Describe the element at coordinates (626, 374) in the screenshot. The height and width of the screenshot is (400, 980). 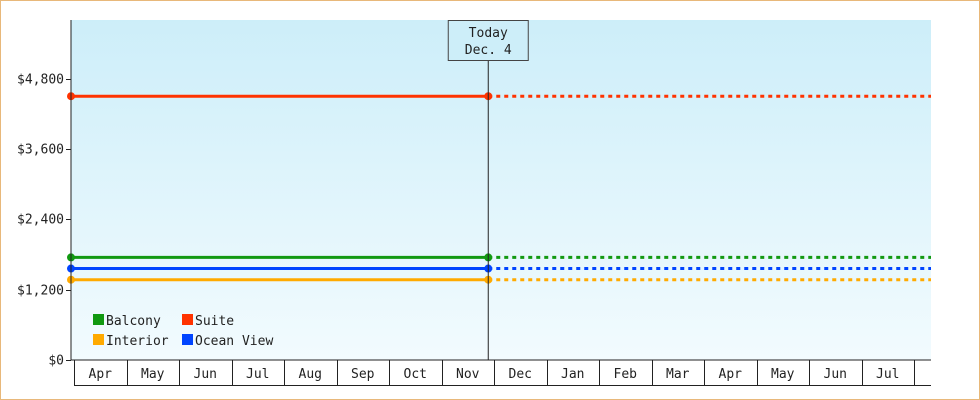
I see `x-tick-label: Feb` at that location.